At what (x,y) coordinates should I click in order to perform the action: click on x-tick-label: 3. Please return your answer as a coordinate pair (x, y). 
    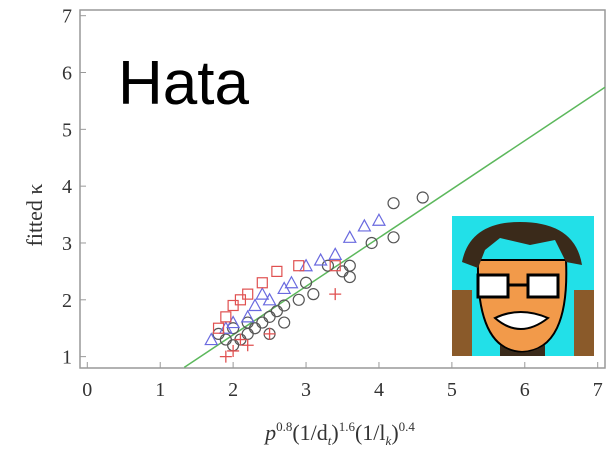
    Looking at the image, I should click on (306, 390).